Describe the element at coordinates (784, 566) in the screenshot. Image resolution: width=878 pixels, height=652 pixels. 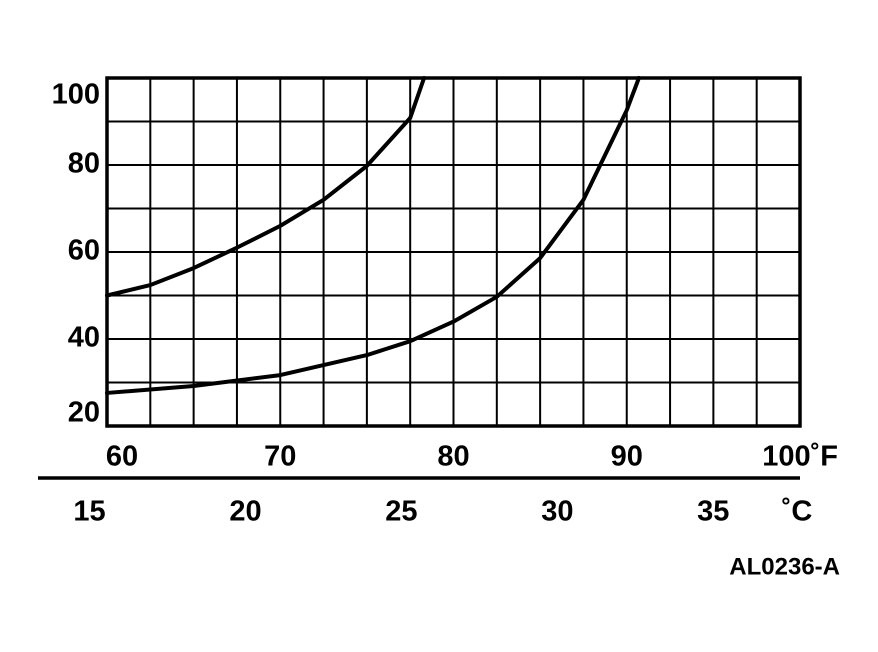
I see `figure-code: AL0236-A` at that location.